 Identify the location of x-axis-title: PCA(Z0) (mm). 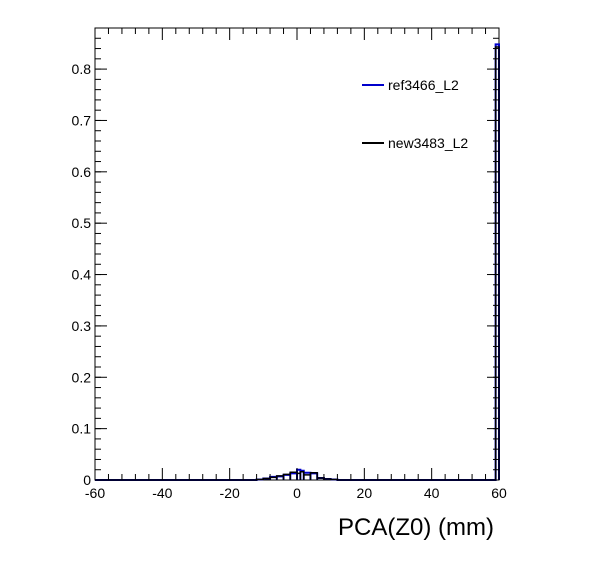
(416, 527).